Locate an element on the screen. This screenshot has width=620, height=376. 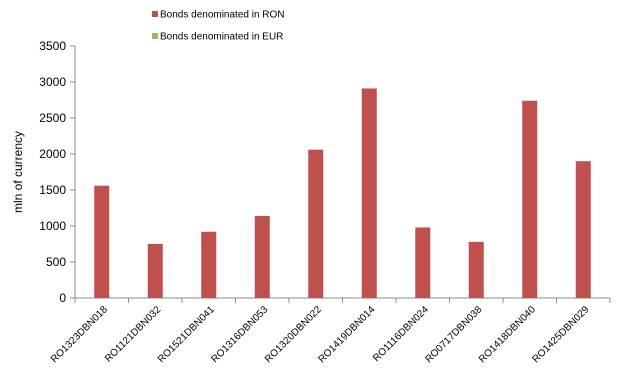
x-tick-label: RO1419DBN014 is located at coordinates (347, 334).